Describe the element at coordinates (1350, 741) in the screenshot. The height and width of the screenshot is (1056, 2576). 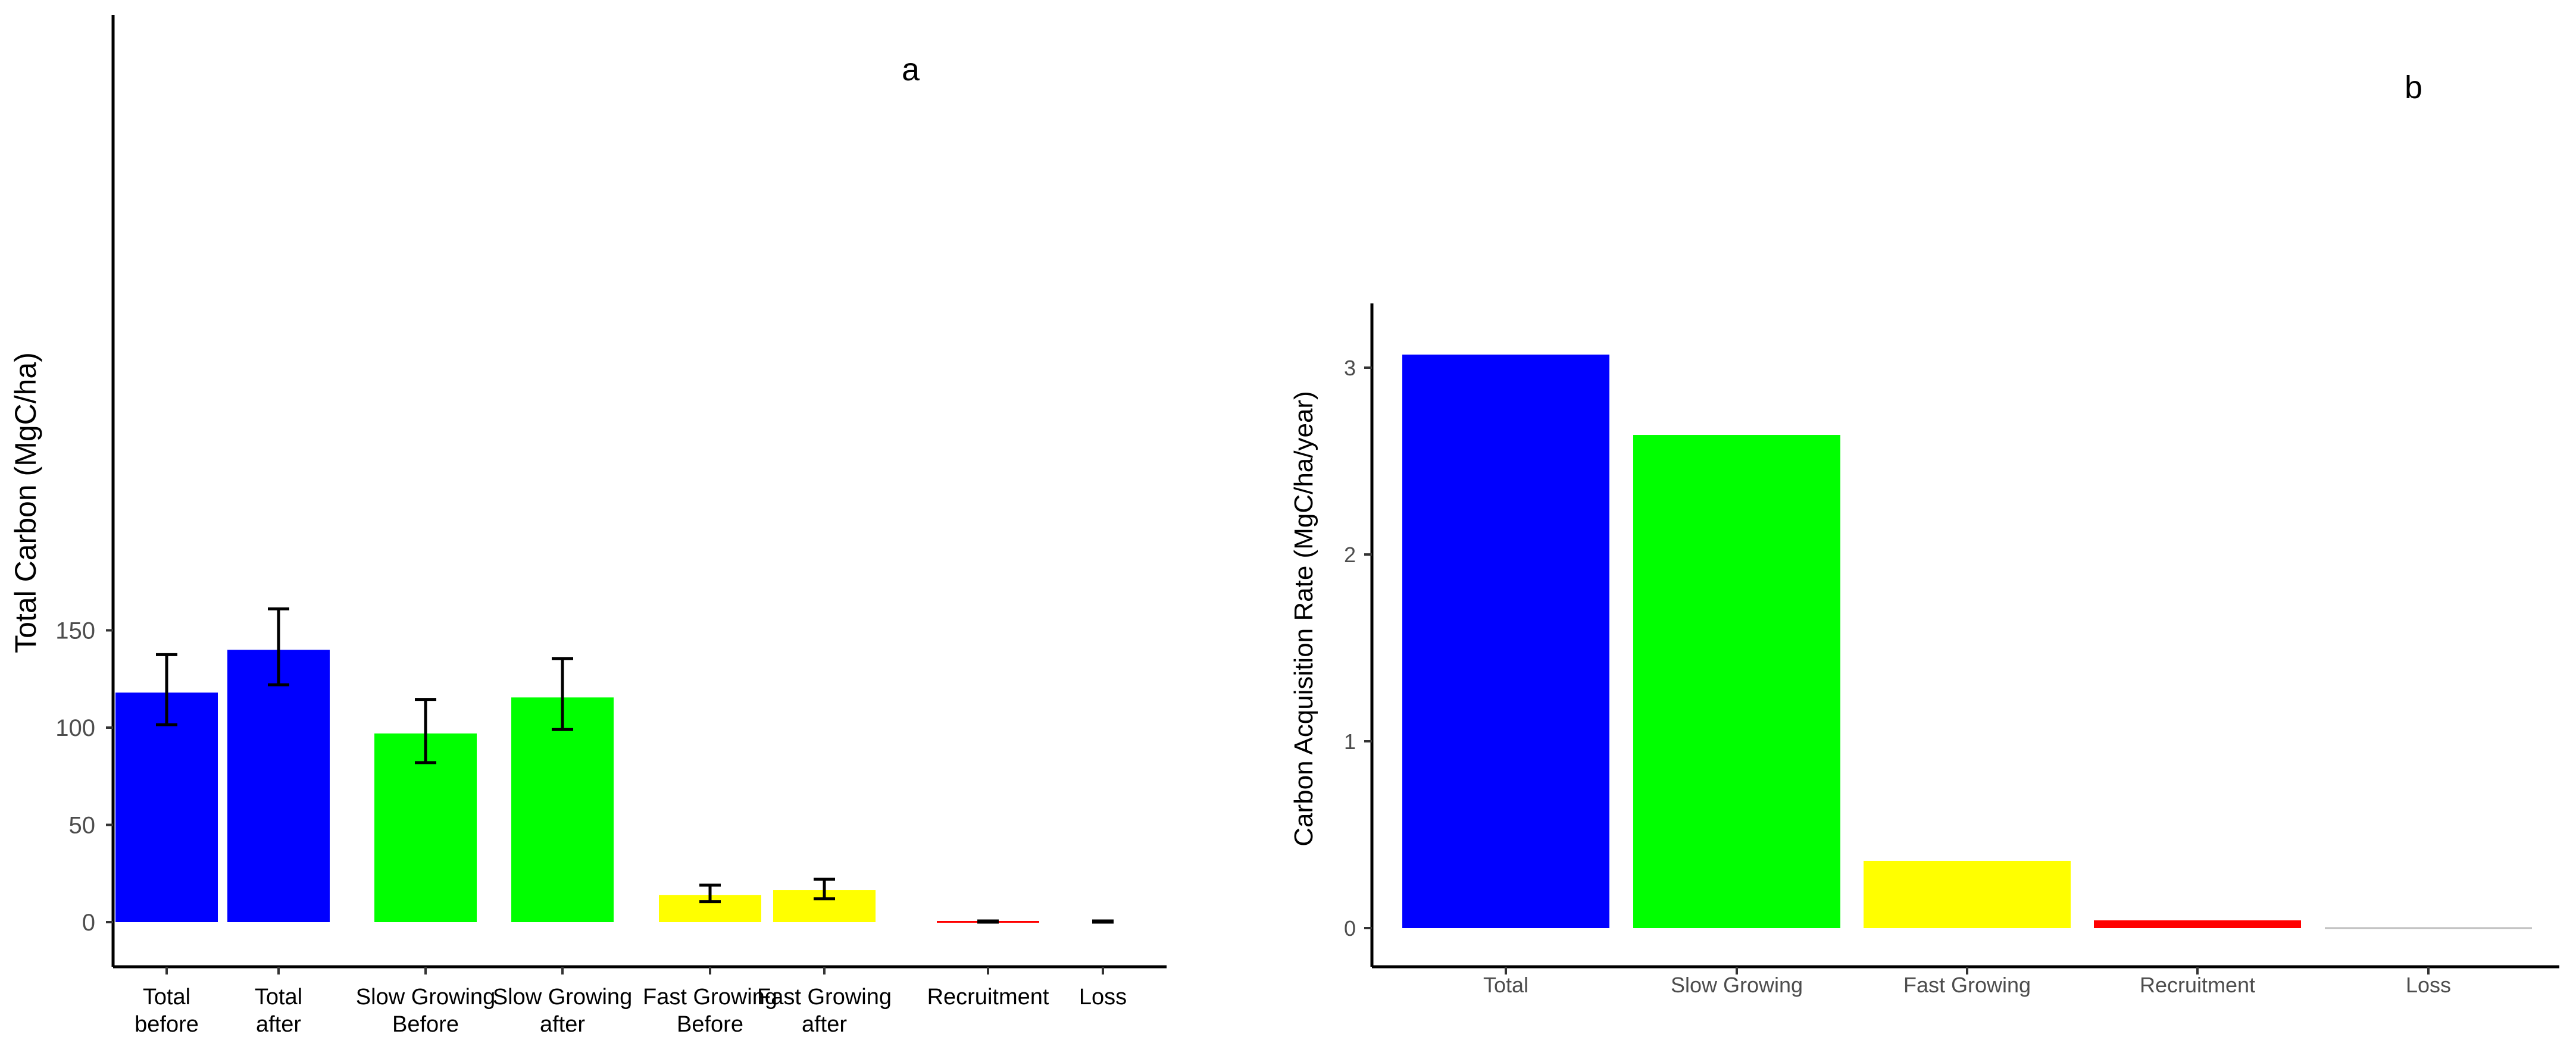
I see `panel-b-y-tick-label: 1` at that location.